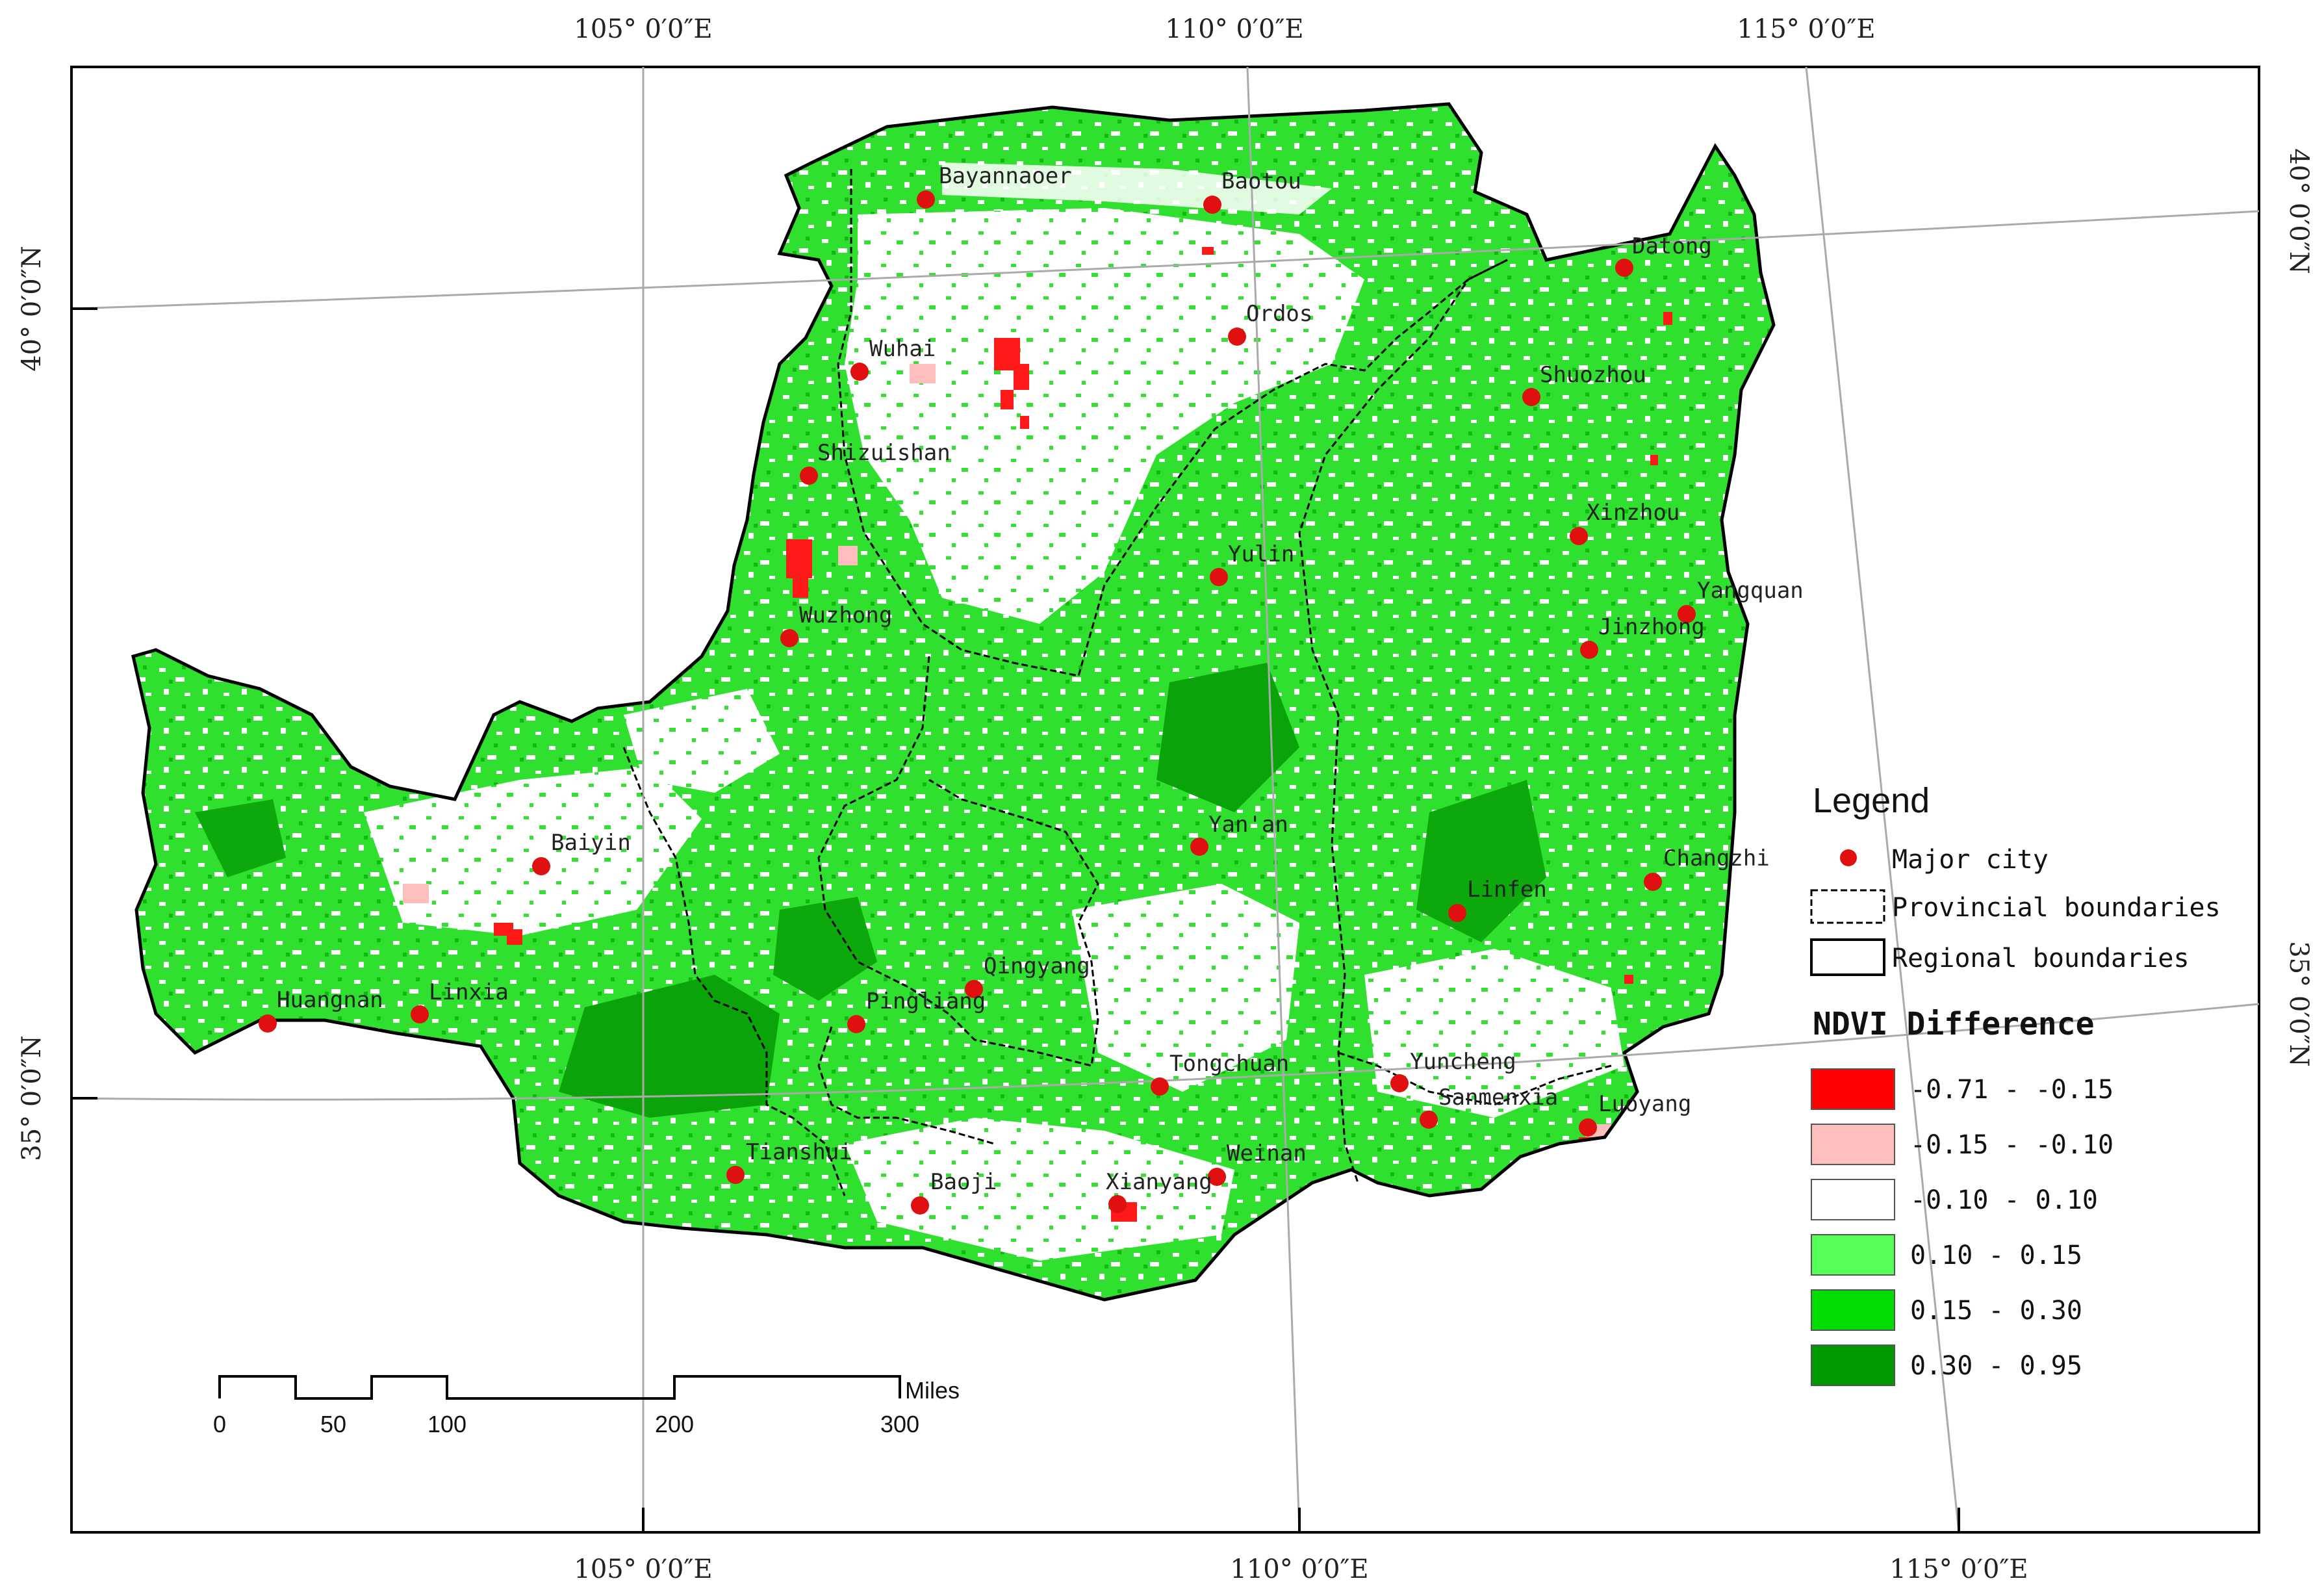 The height and width of the screenshot is (1596, 2324). I want to click on top-label-115: 115° 0′0″E, so click(1806, 29).